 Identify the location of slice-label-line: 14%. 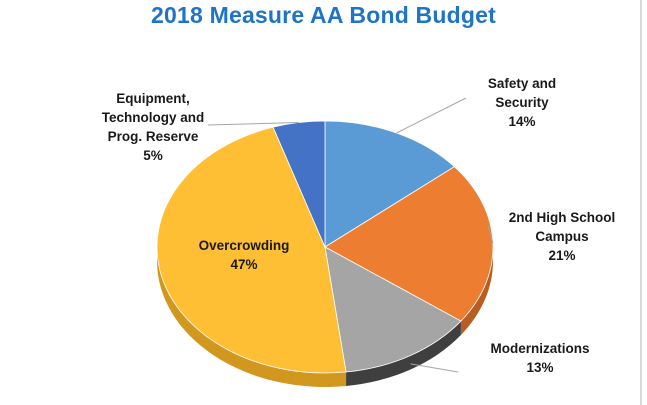
(521, 121).